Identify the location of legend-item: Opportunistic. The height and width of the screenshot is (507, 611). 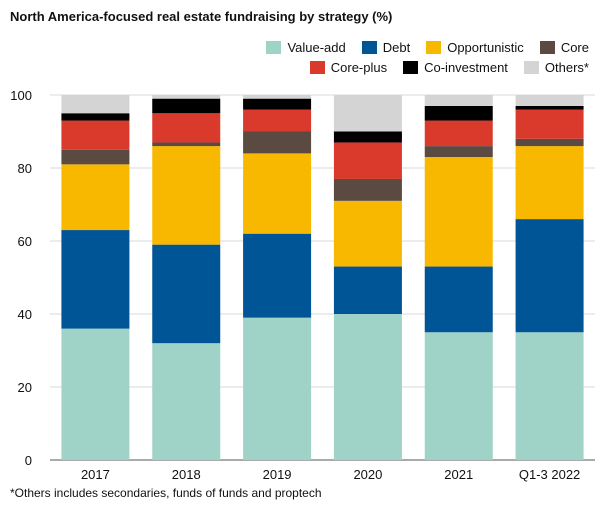
(475, 47).